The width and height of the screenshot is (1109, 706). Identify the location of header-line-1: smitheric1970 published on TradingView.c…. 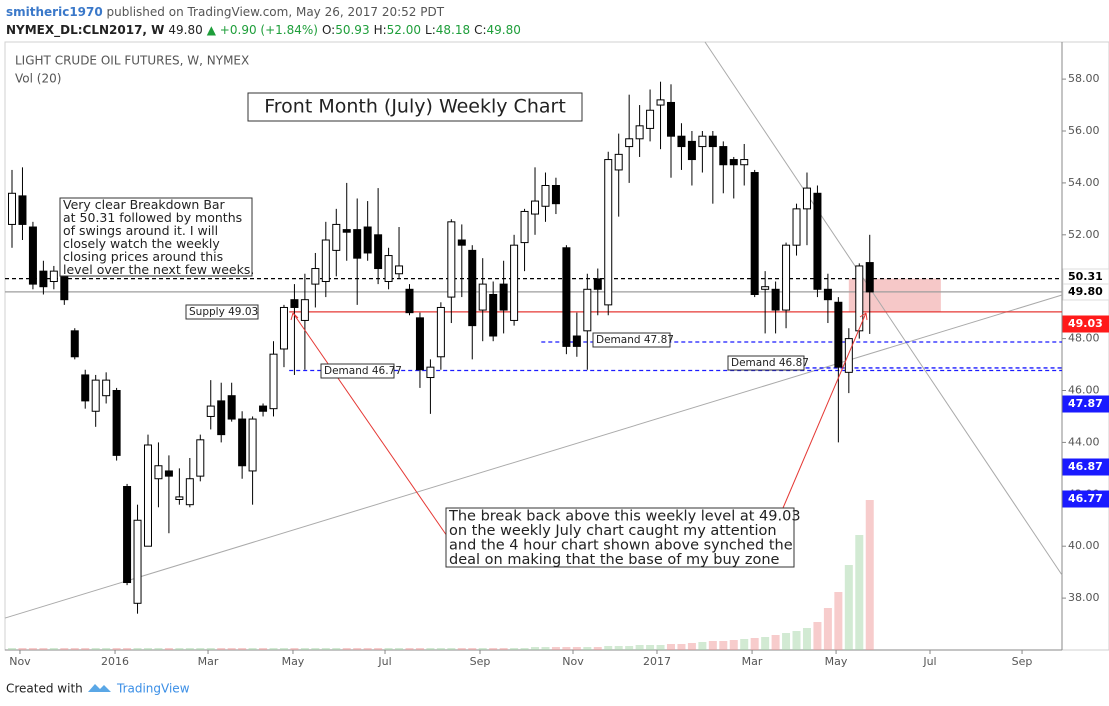
(225, 12).